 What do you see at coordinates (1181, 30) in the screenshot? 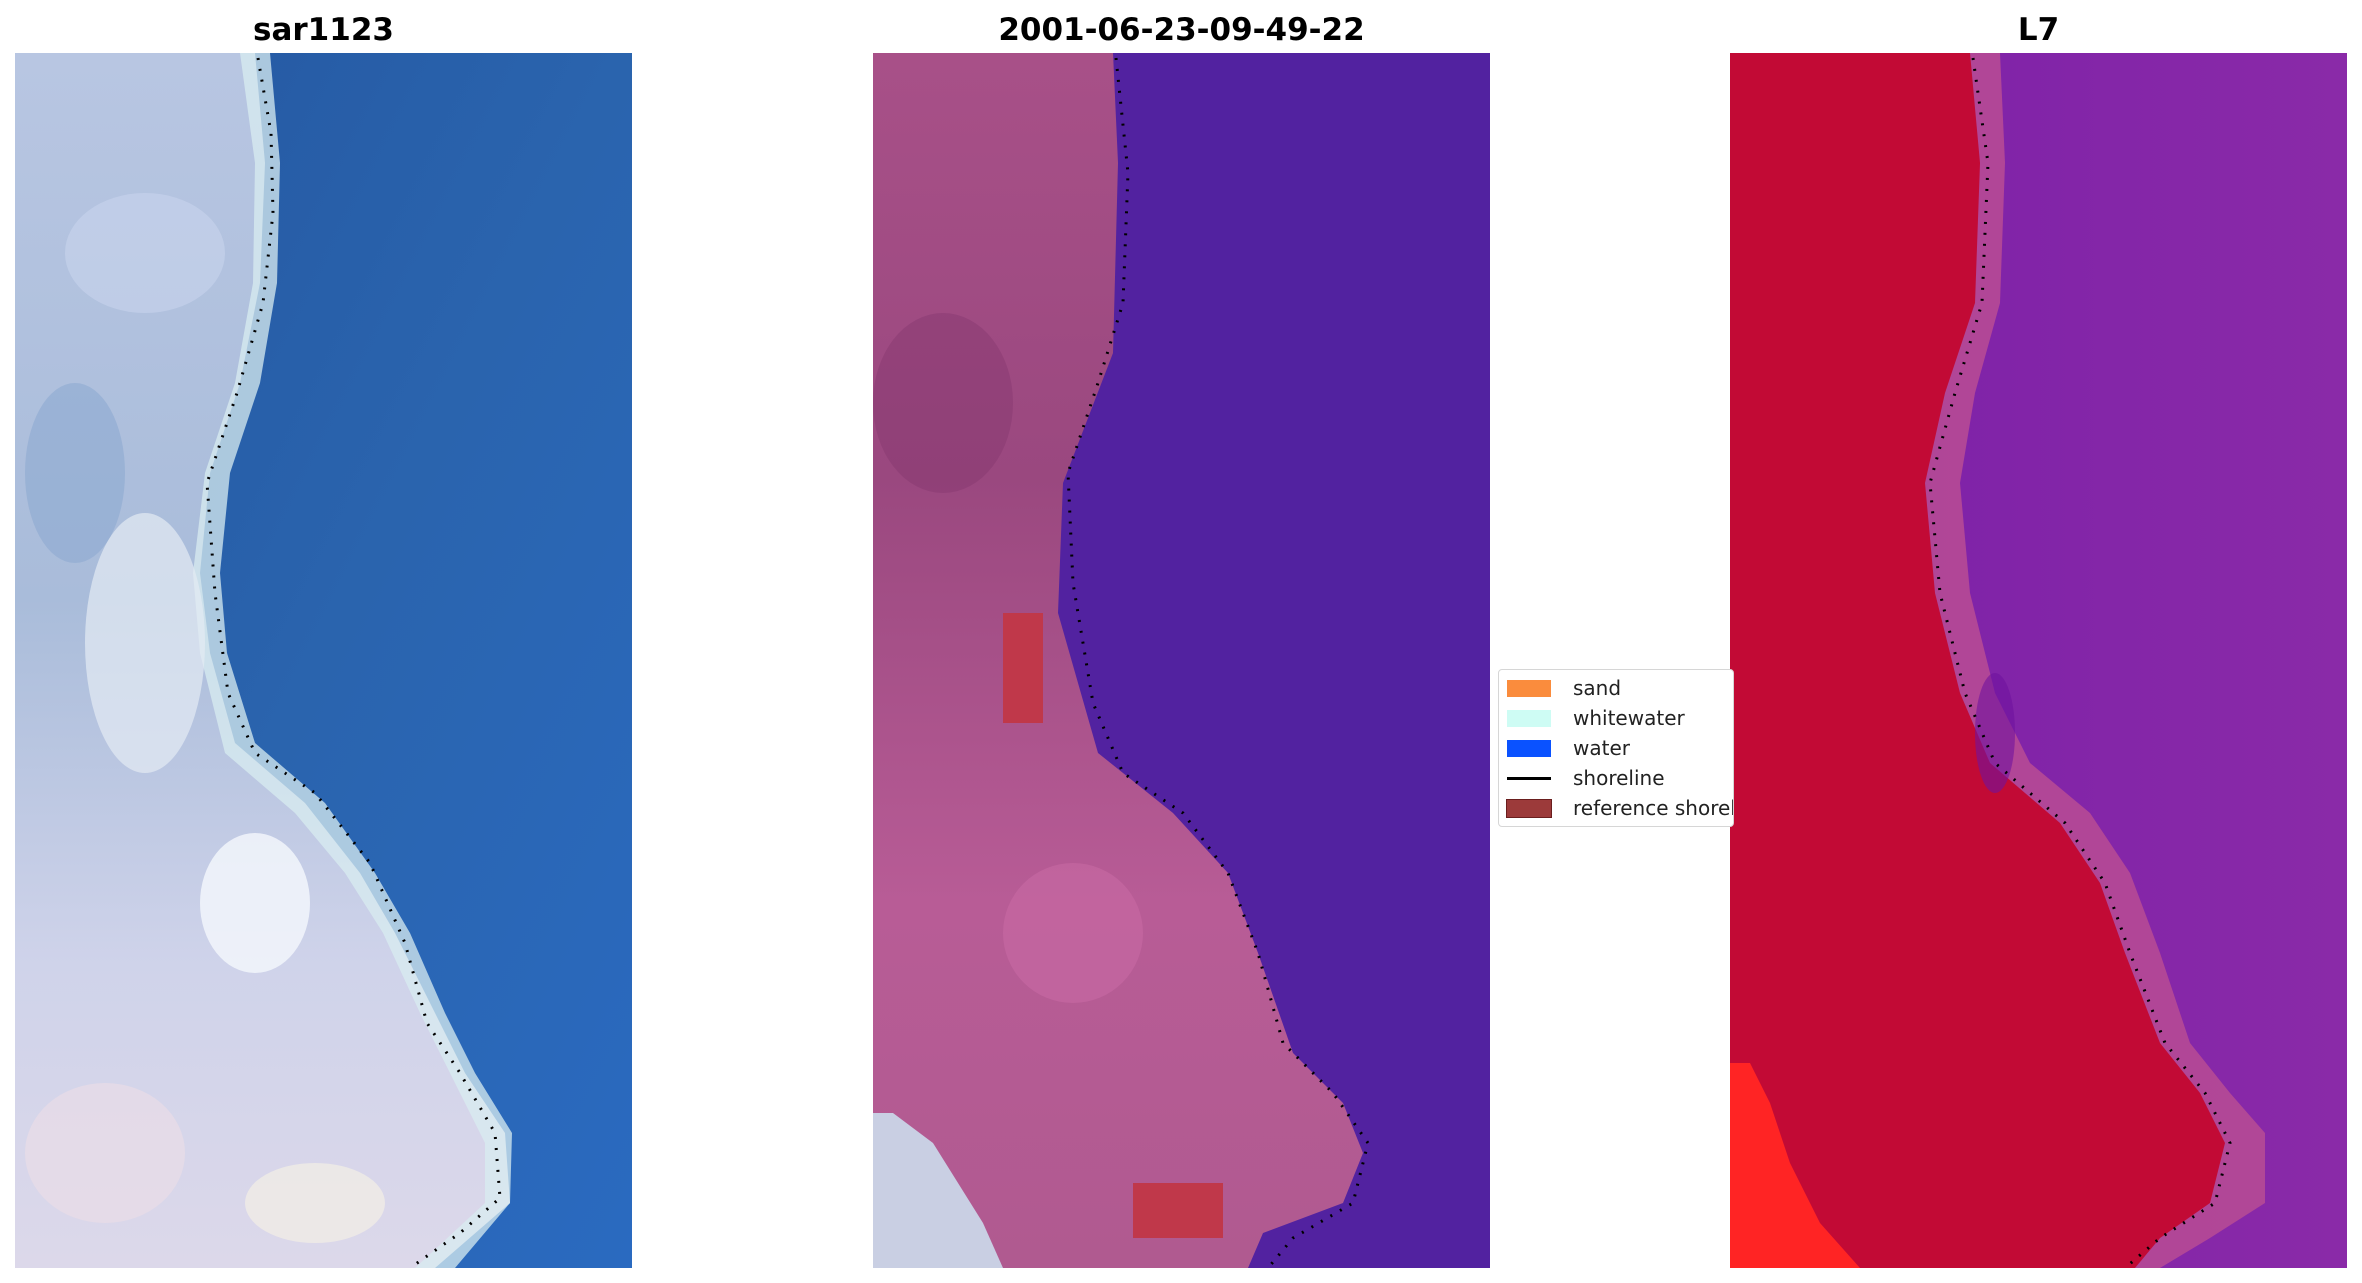
I see `panel-title-date: 2001-06-23-09-49-22` at bounding box center [1181, 30].